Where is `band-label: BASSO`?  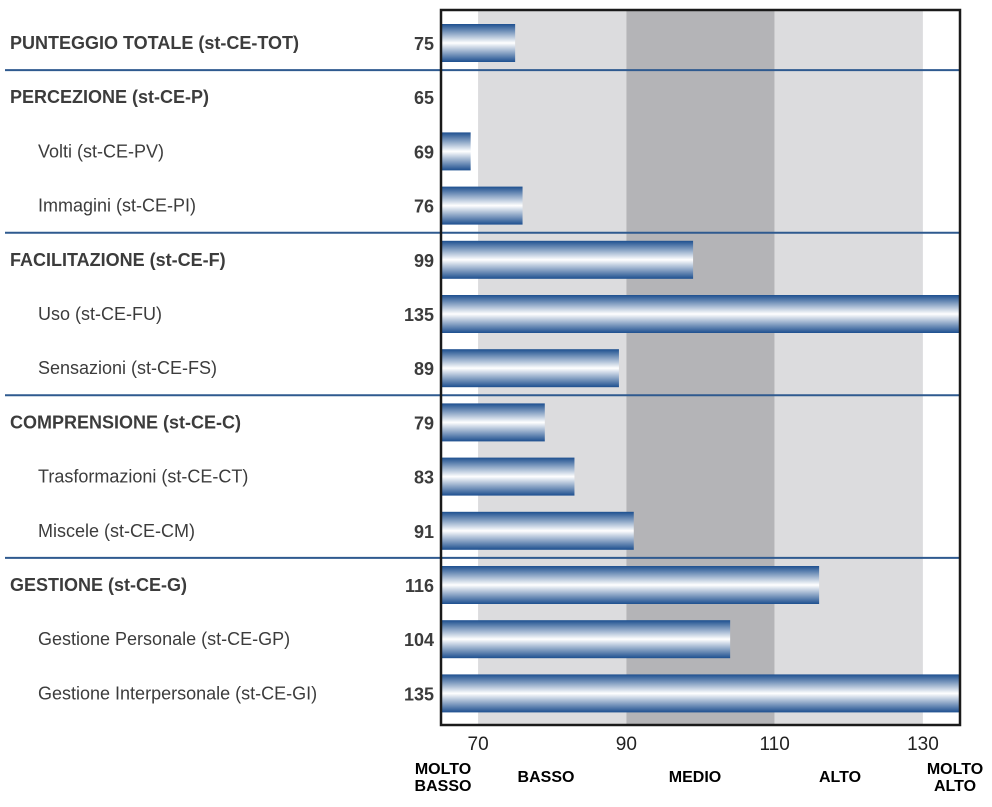 band-label: BASSO is located at coordinates (546, 777).